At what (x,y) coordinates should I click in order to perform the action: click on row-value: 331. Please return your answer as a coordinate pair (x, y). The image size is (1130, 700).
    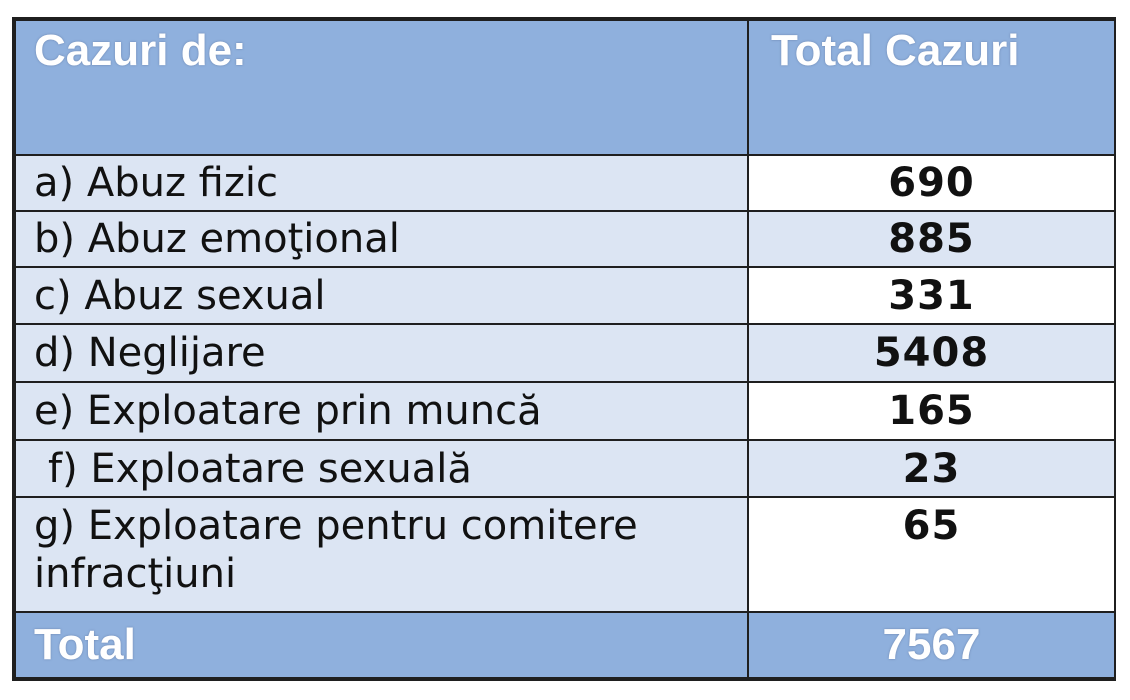
    Looking at the image, I should click on (931, 295).